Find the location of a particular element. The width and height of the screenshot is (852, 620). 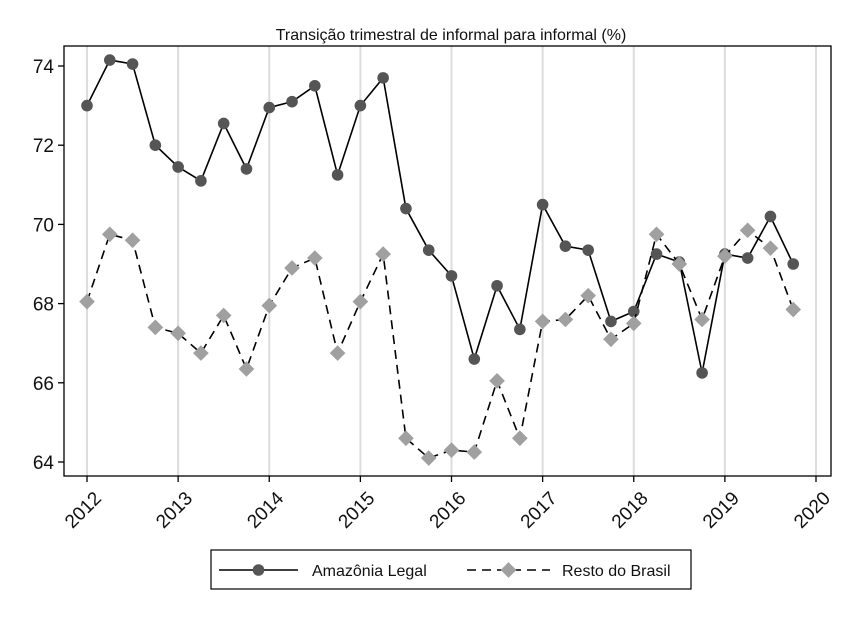

y-tick-label: 64 is located at coordinates (44, 463).